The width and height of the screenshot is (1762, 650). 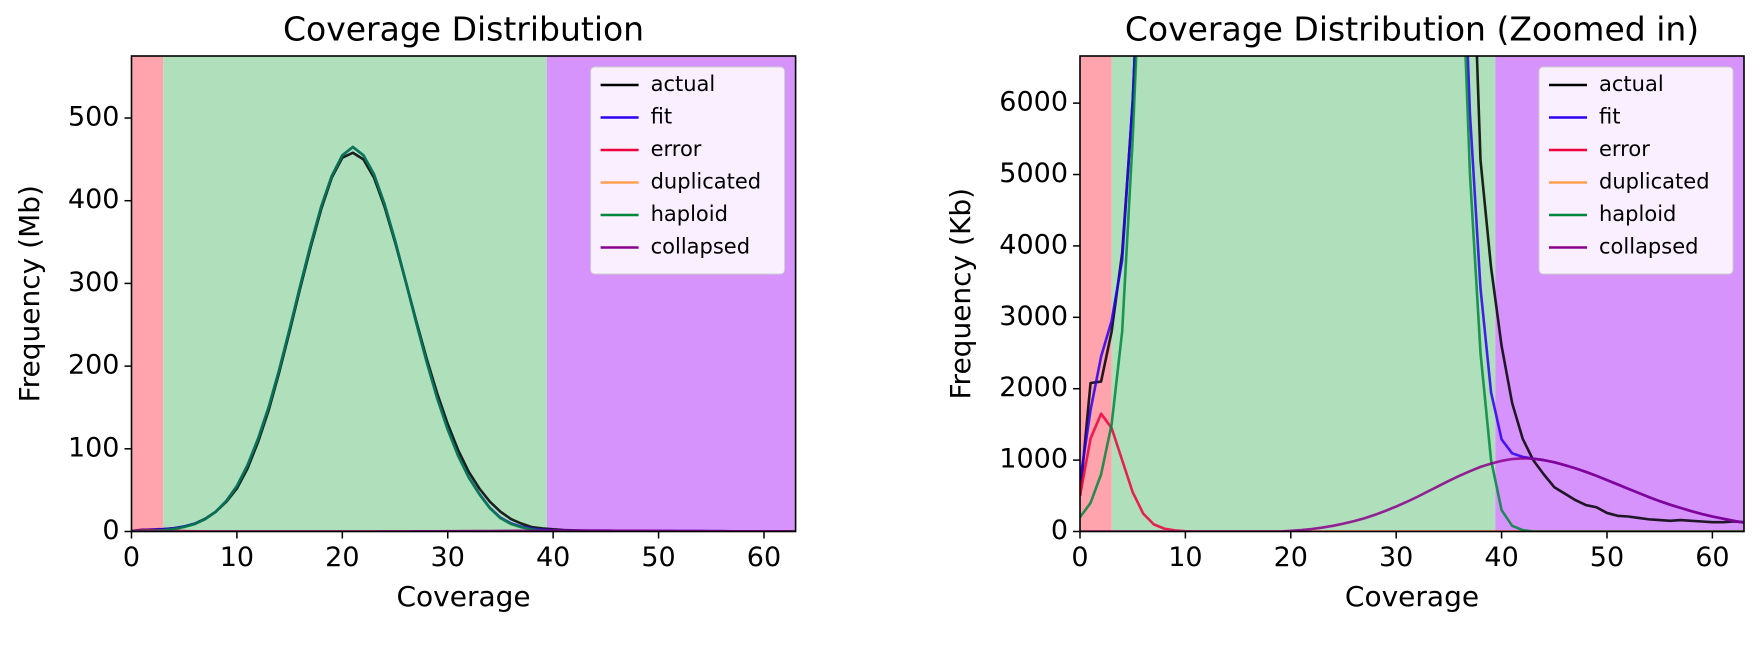 What do you see at coordinates (463, 29) in the screenshot?
I see `chart-title: Coverage Distribution` at bounding box center [463, 29].